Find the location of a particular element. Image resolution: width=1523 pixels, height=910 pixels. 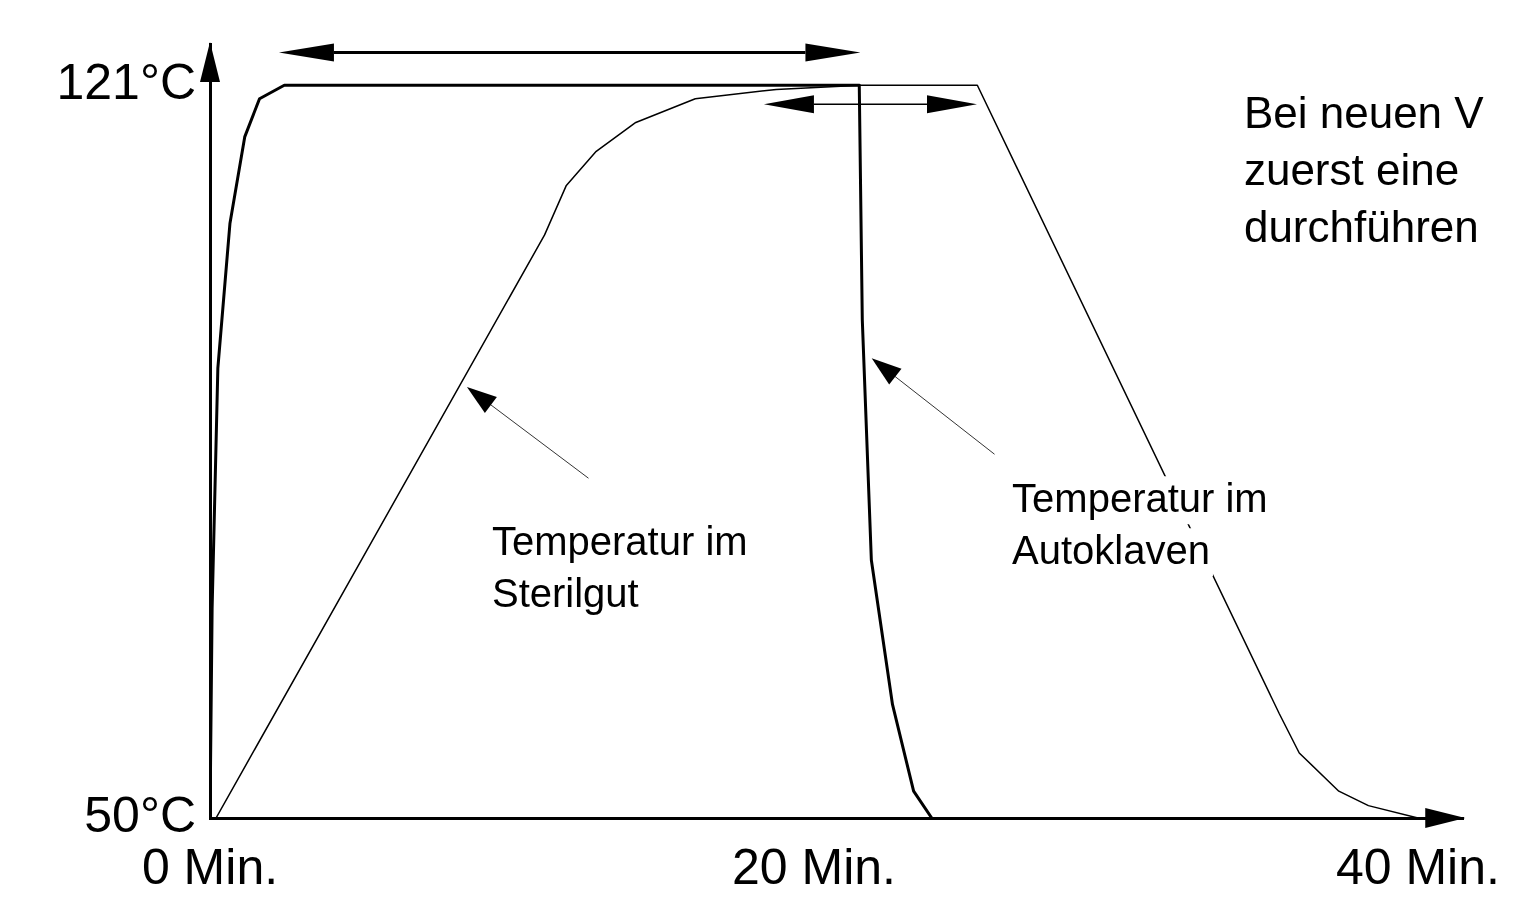

x-tick-label: 20 Min. is located at coordinates (813, 866).